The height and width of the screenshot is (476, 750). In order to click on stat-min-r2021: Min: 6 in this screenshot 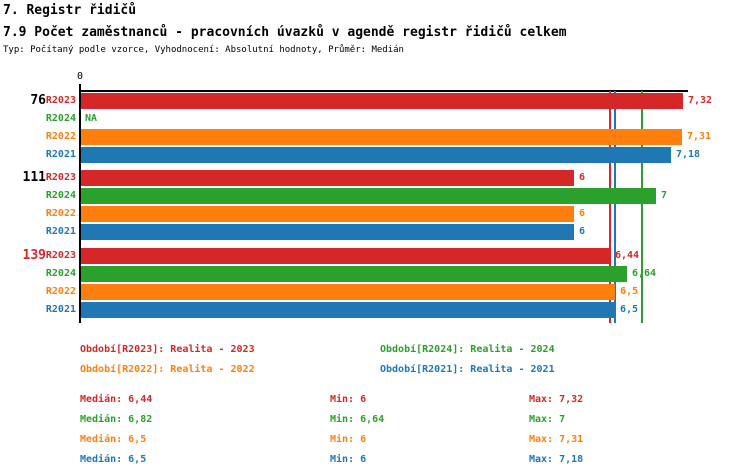, I will do `click(348, 459)`.